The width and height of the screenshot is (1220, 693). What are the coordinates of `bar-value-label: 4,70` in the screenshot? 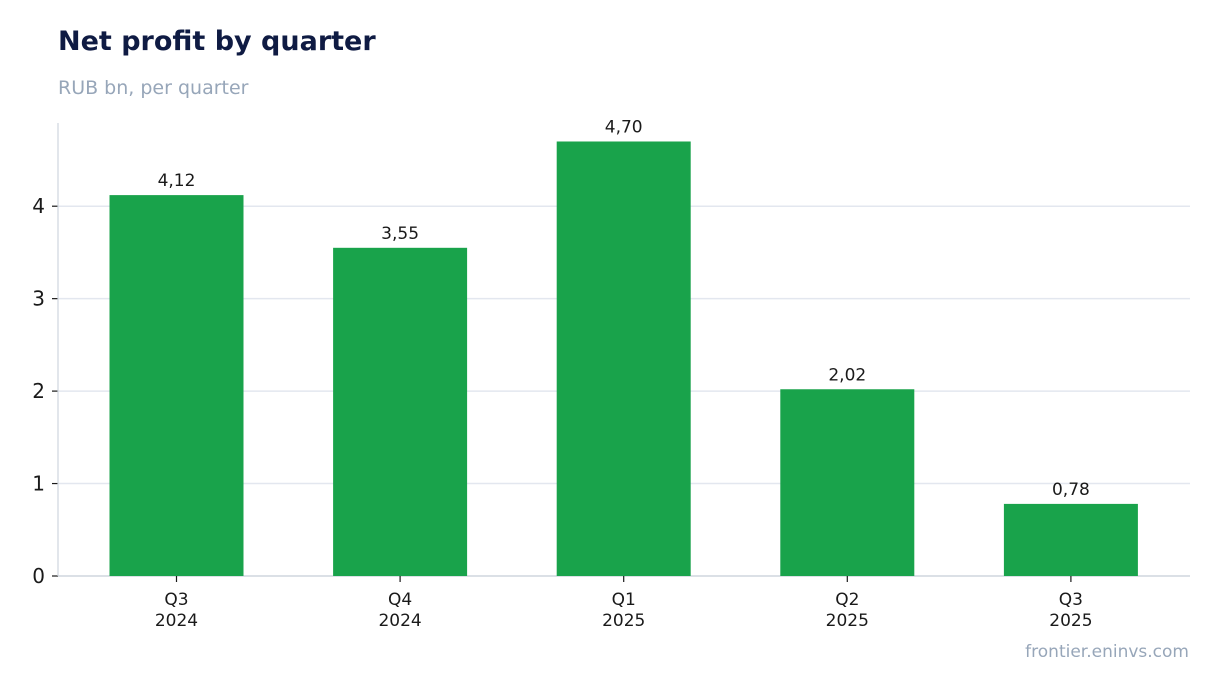 It's located at (624, 127).